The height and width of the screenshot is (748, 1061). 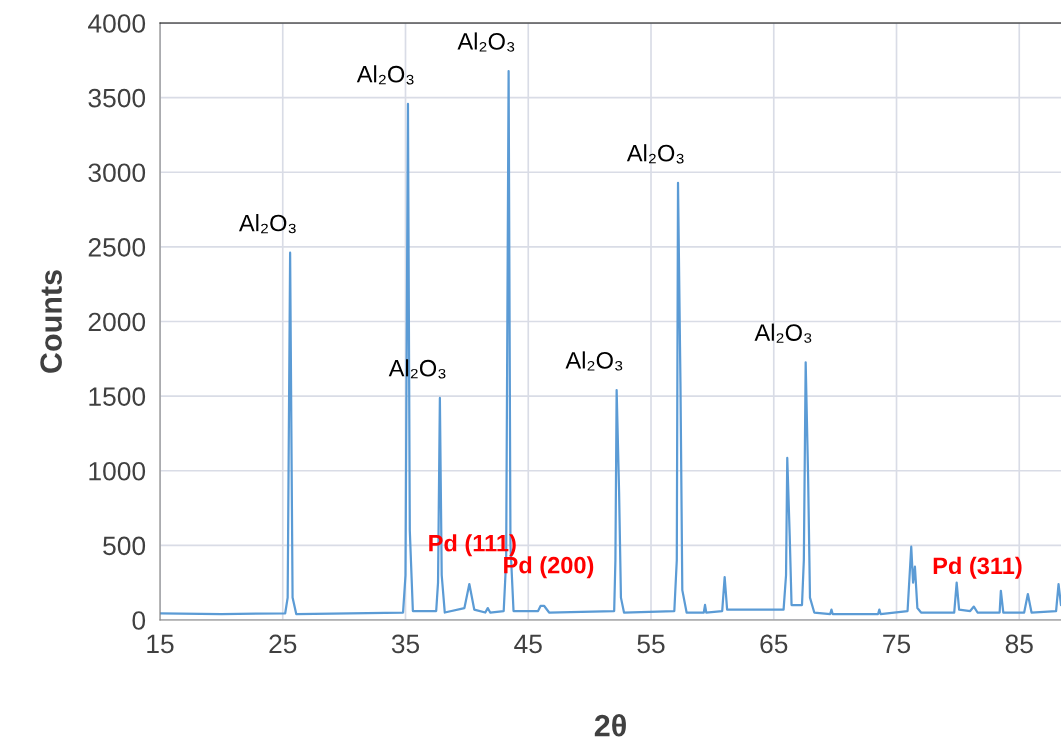 What do you see at coordinates (651, 644) in the screenshot?
I see `x-tick-label: 55` at bounding box center [651, 644].